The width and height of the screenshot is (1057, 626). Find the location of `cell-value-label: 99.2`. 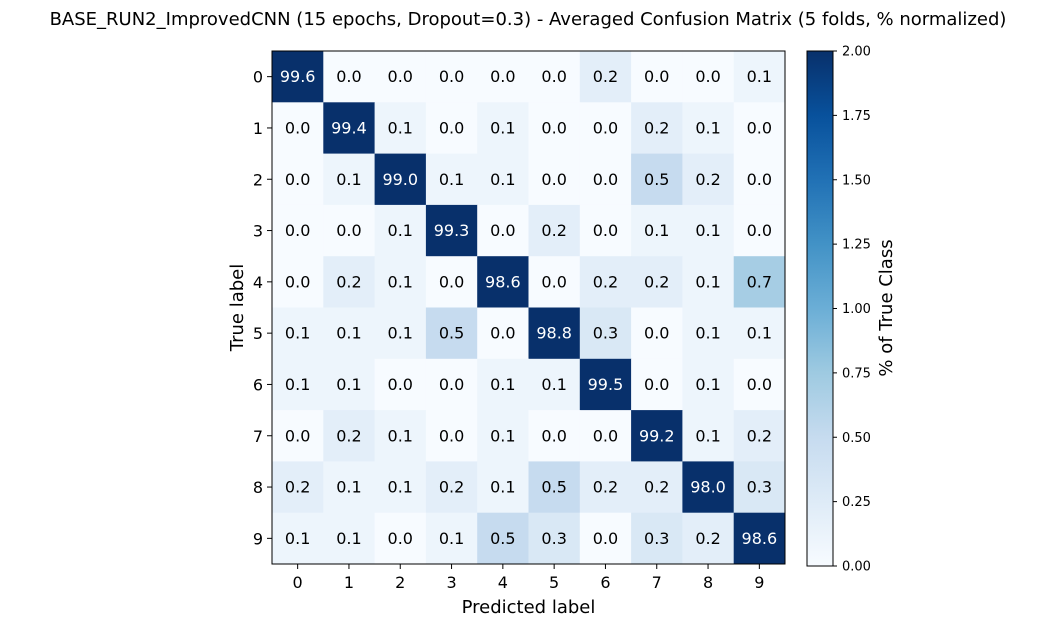

cell-value-label: 99.2 is located at coordinates (657, 435).